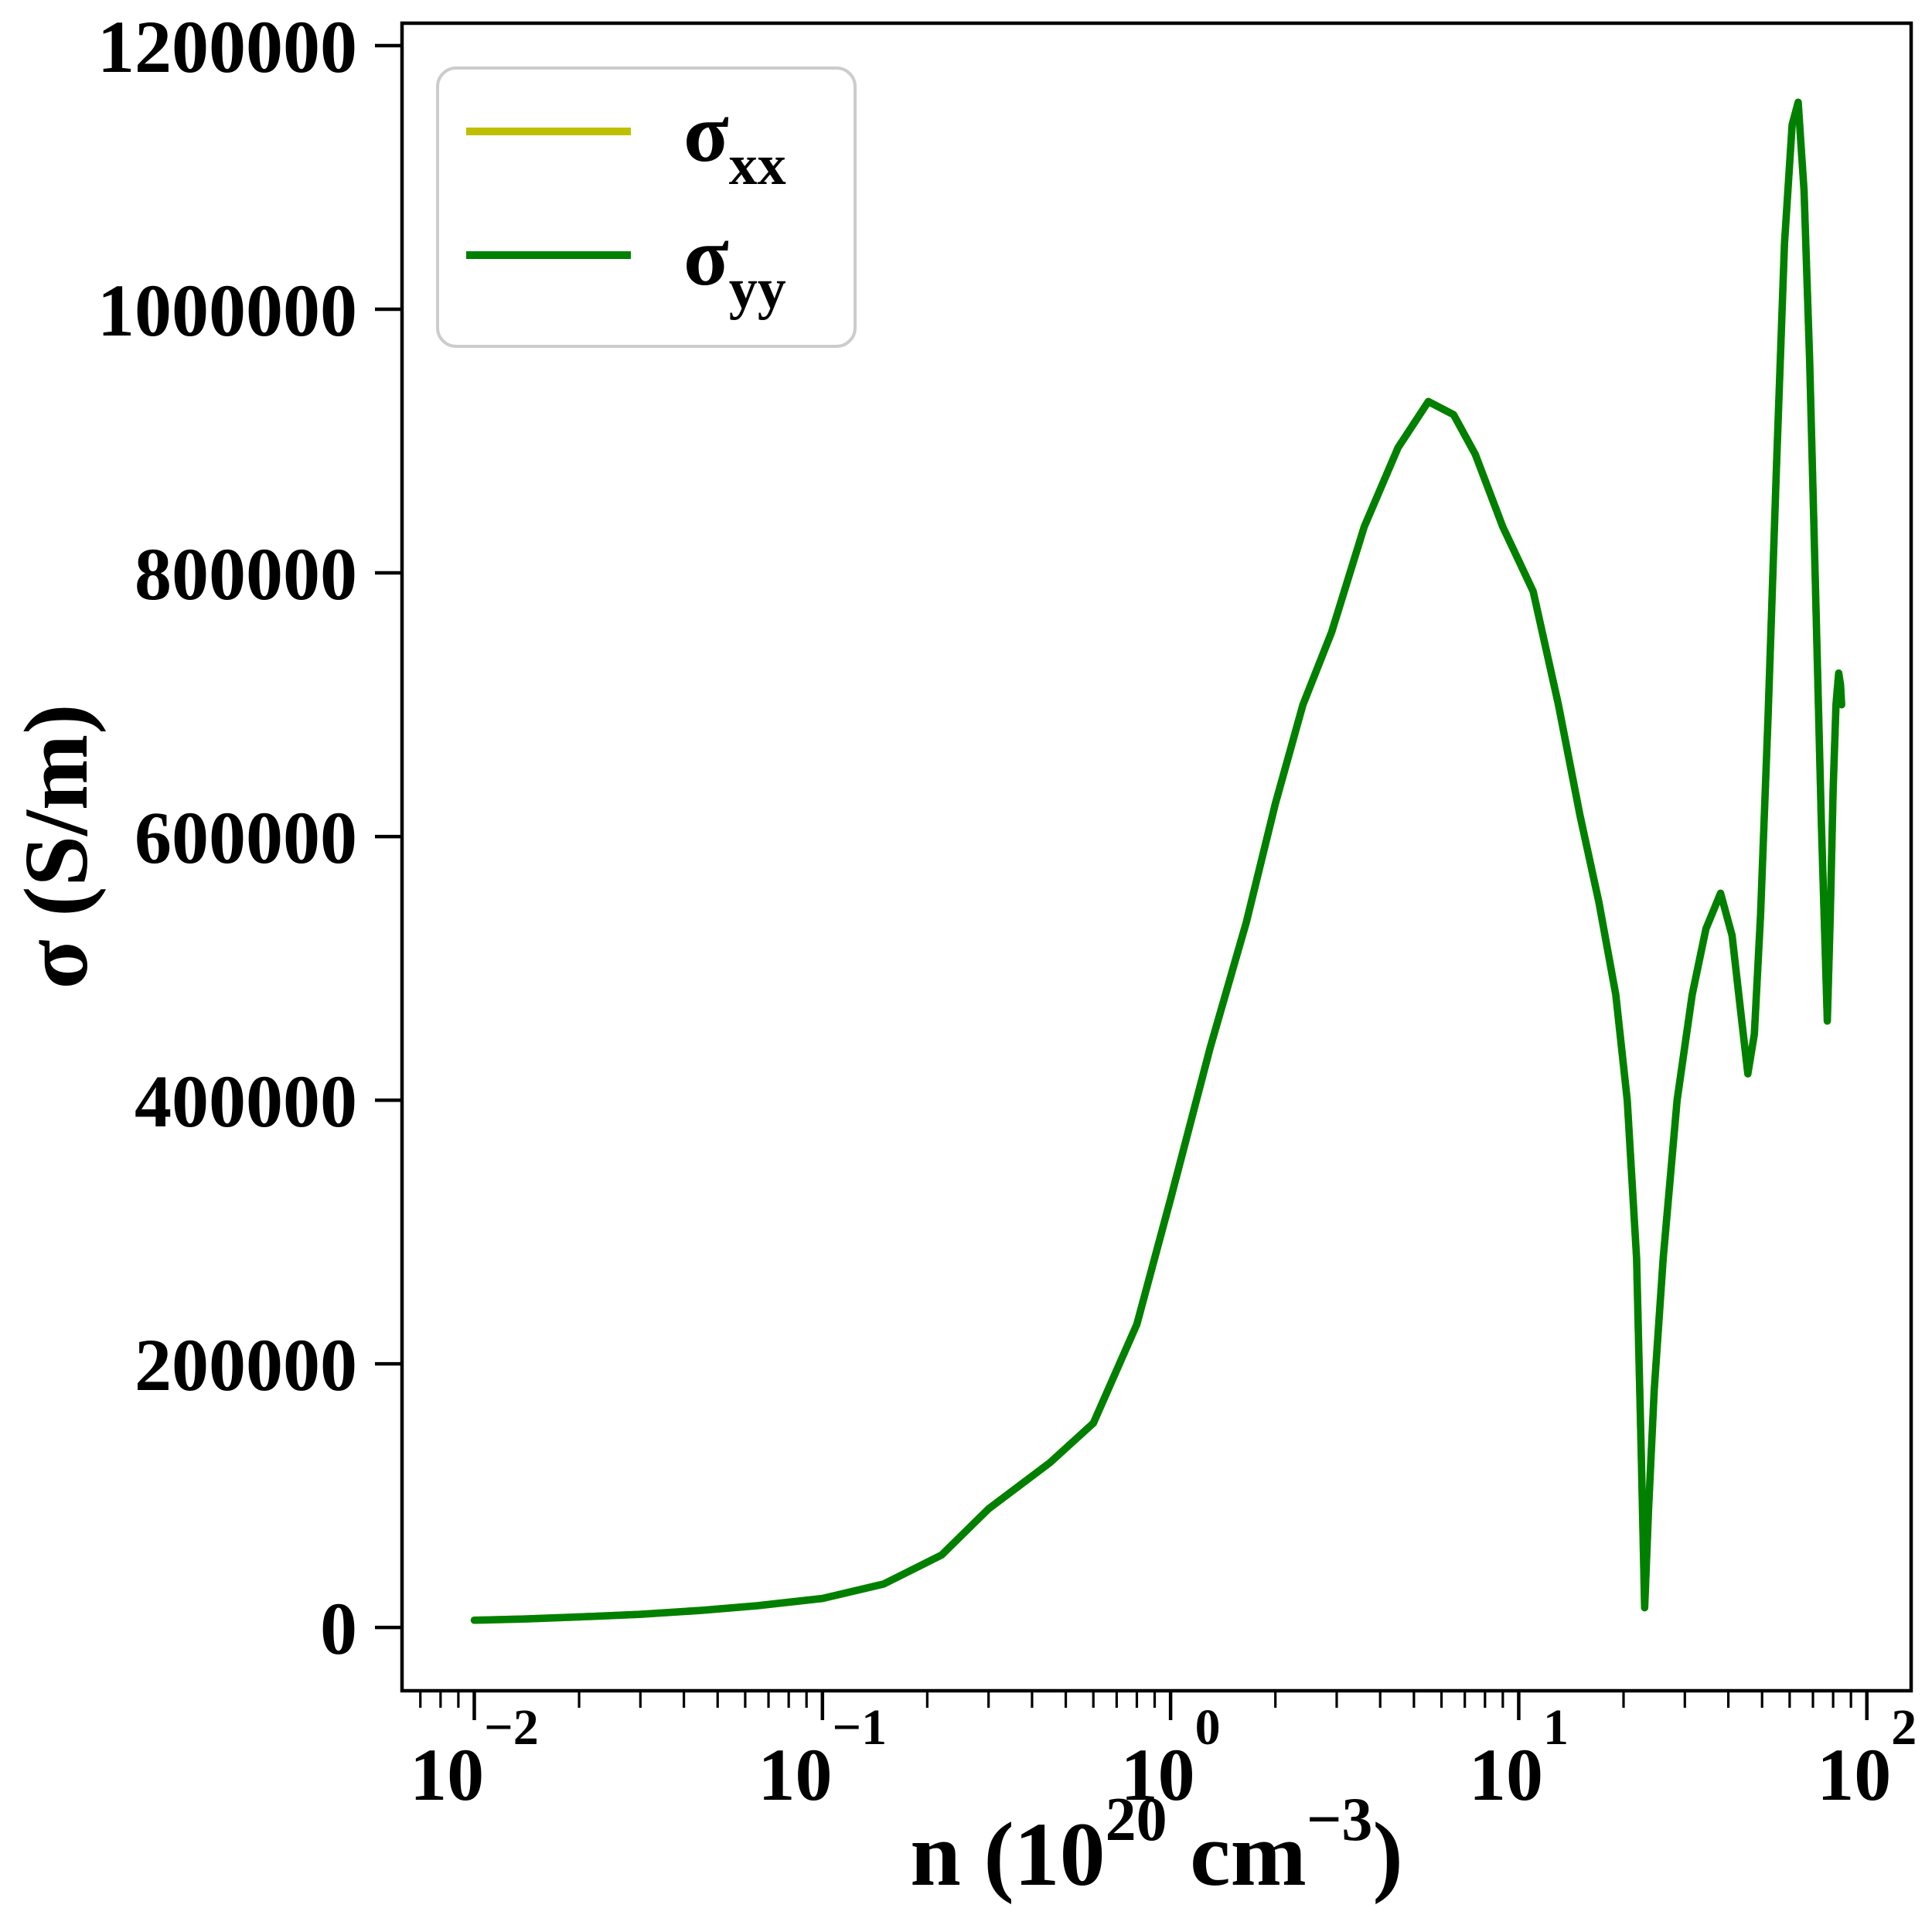 The width and height of the screenshot is (1932, 1925). I want to click on y-axis-label: σ (S/m), so click(56, 847).